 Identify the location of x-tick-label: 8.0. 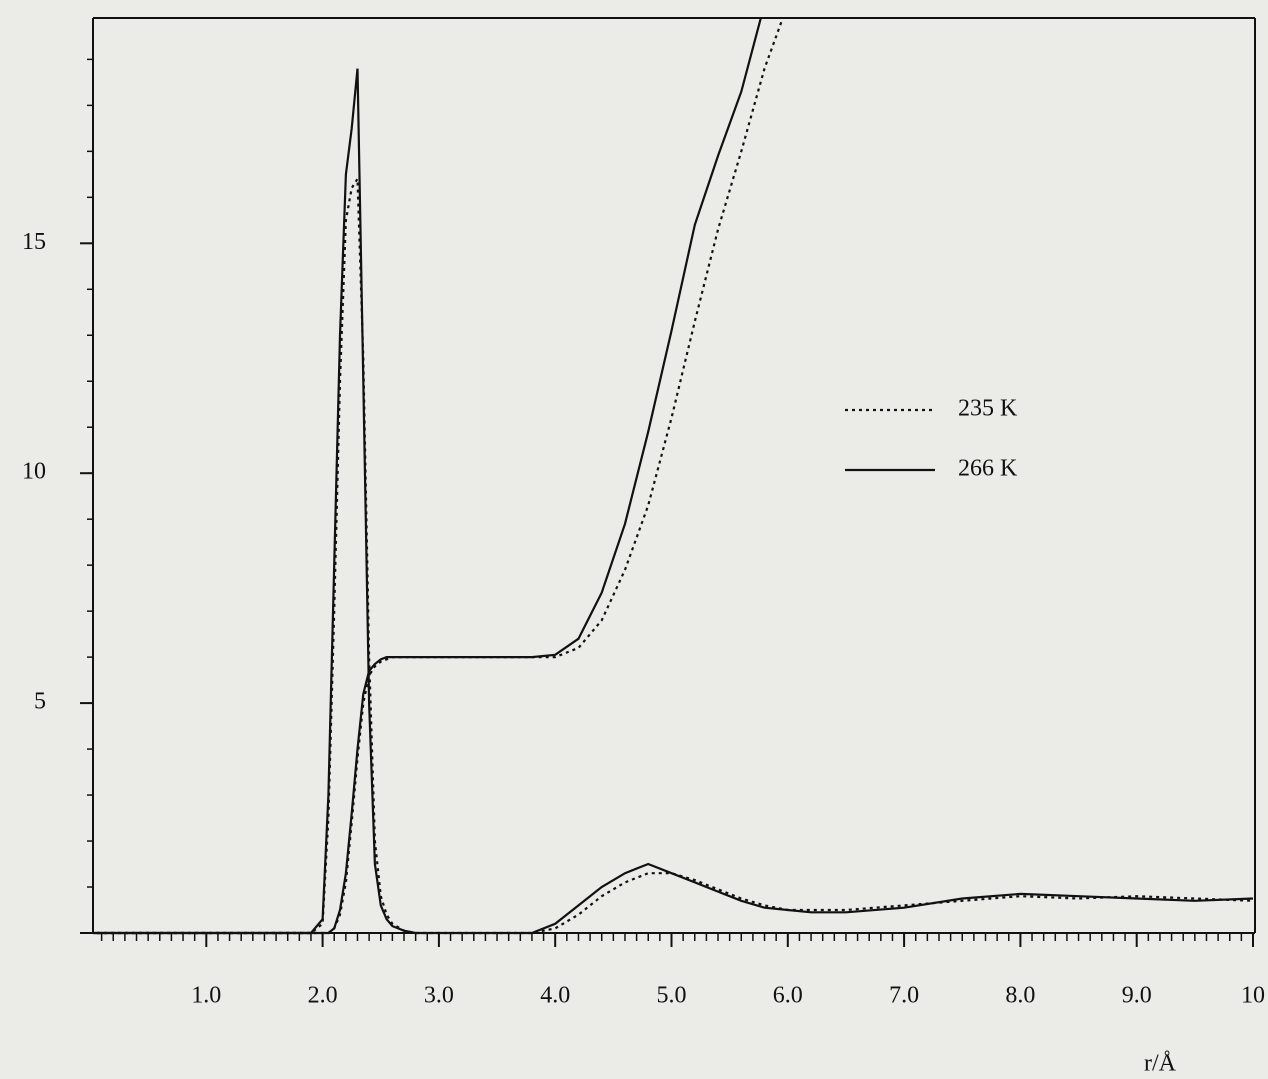
(1020, 996).